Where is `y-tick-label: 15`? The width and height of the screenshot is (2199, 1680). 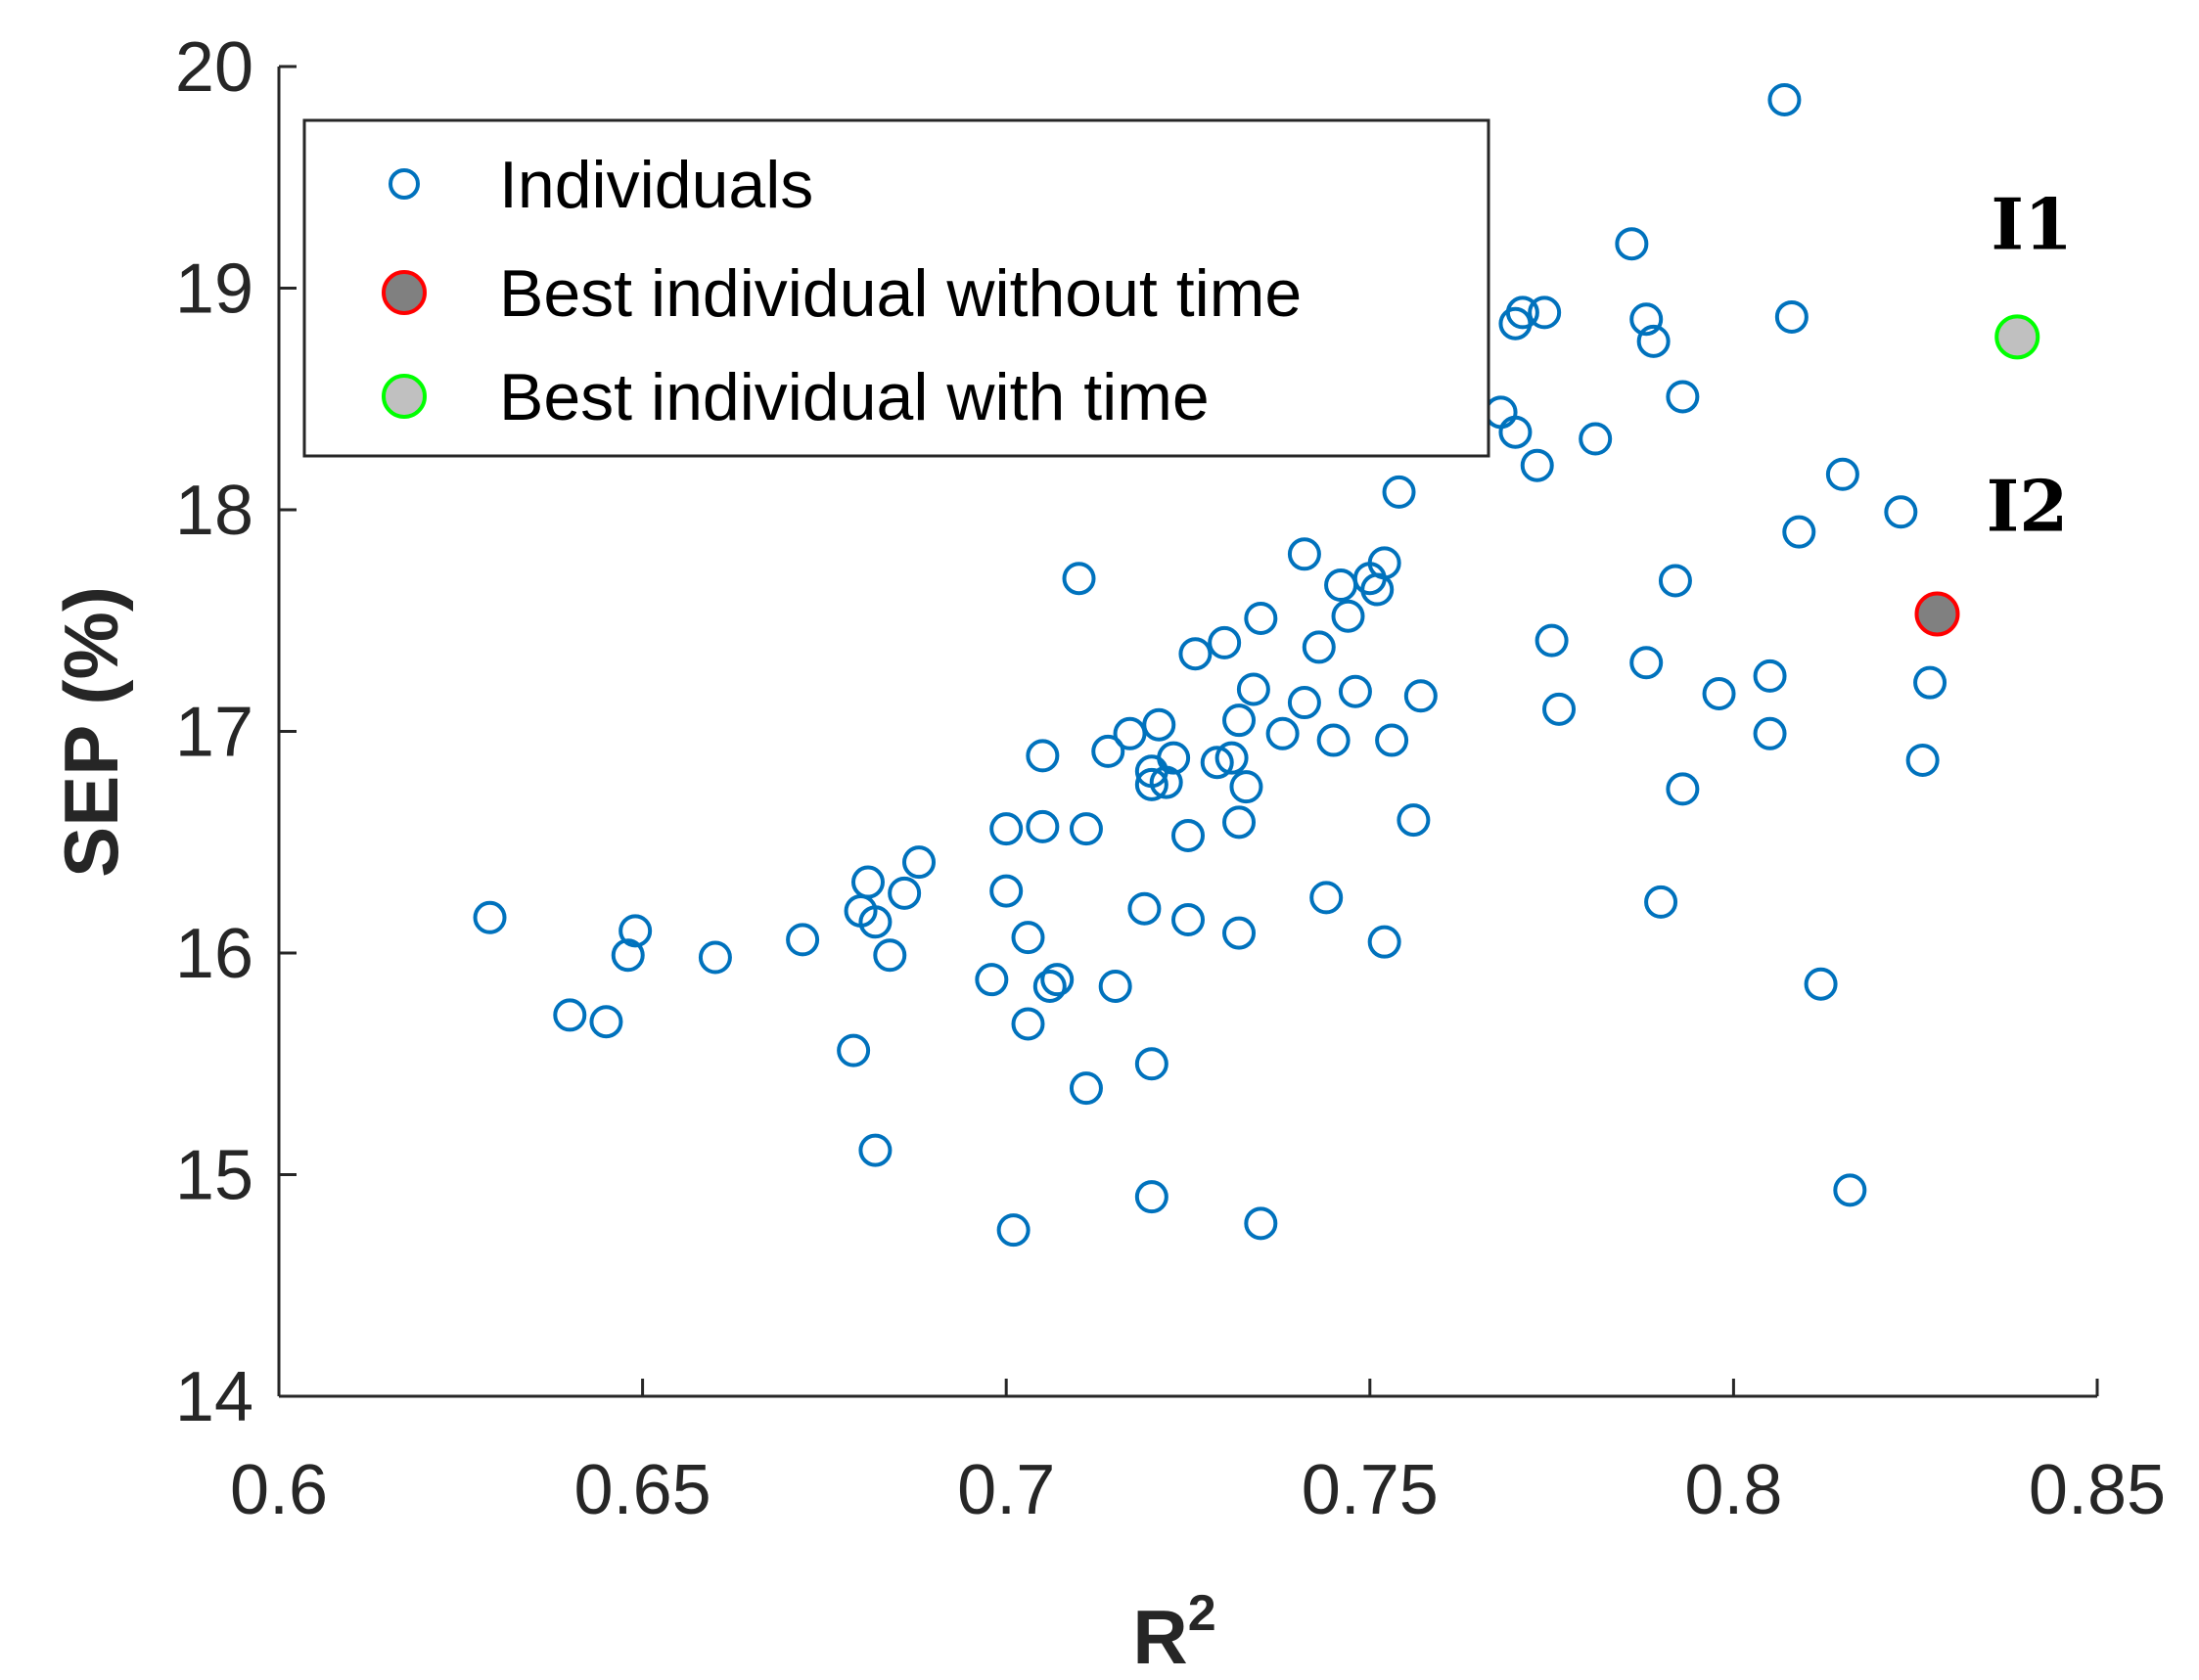 y-tick-label: 15 is located at coordinates (214, 1176).